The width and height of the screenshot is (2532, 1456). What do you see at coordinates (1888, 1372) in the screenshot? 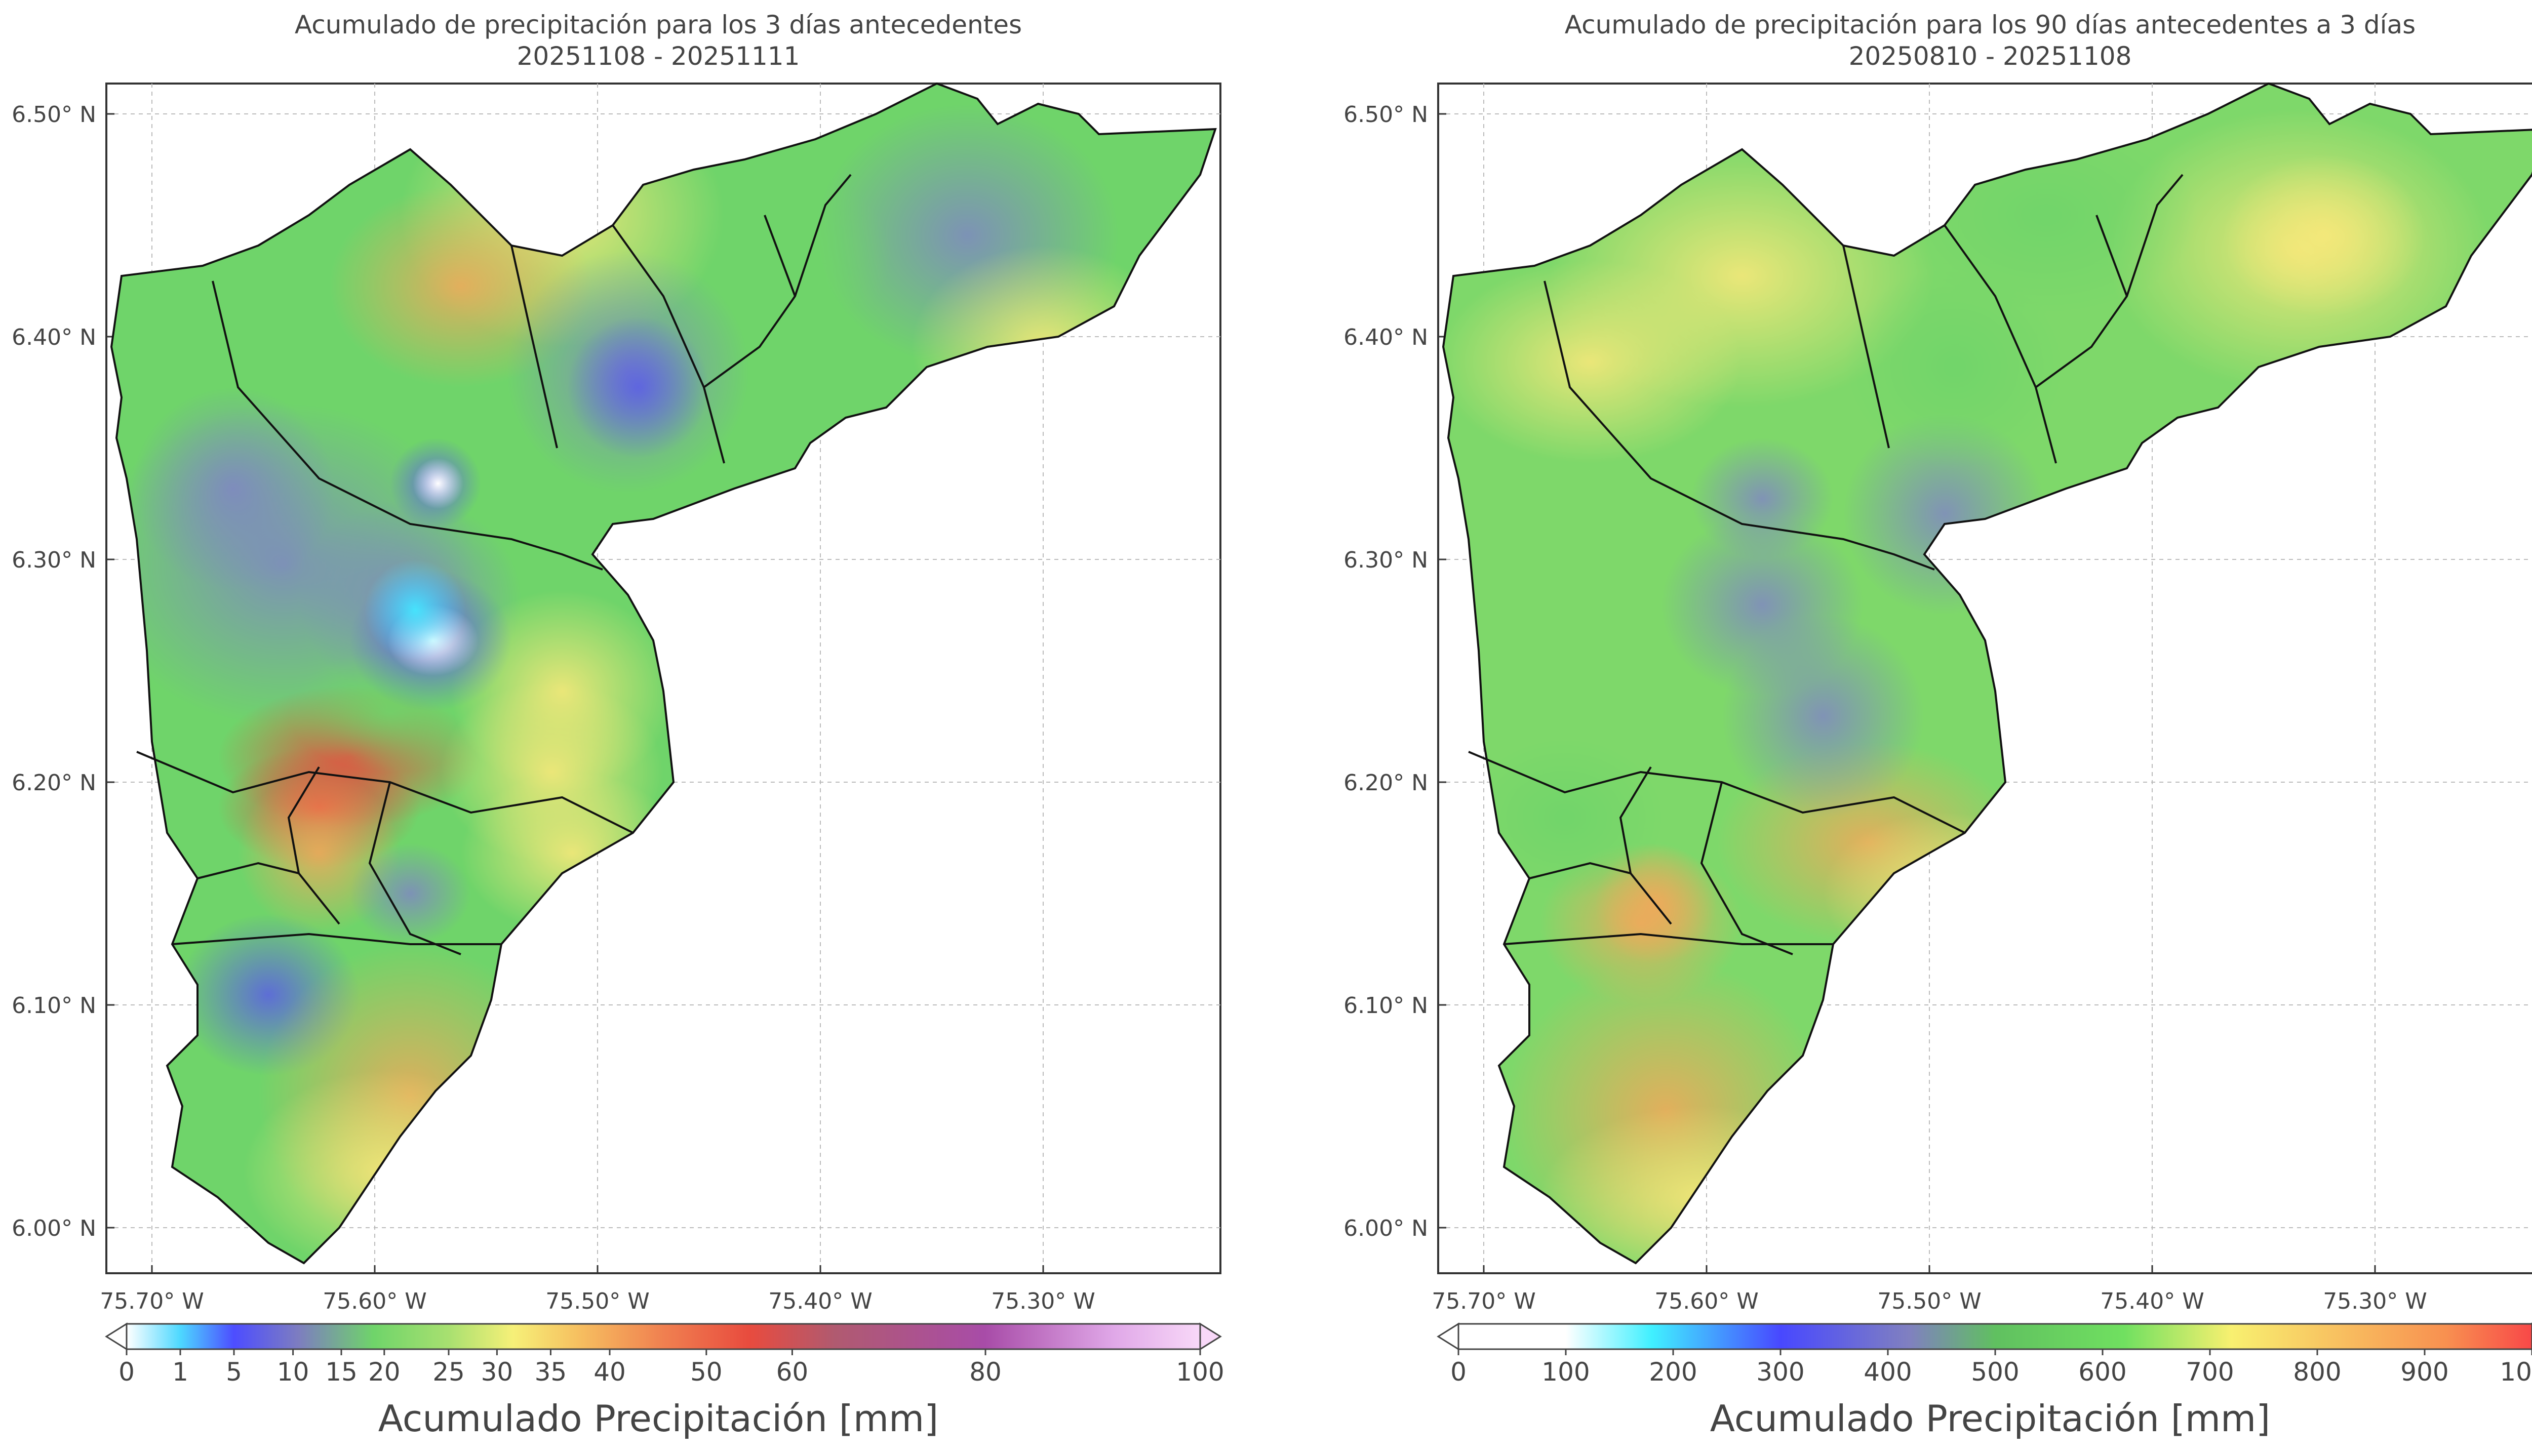
I see `colorbar-tick-label: 400` at bounding box center [1888, 1372].